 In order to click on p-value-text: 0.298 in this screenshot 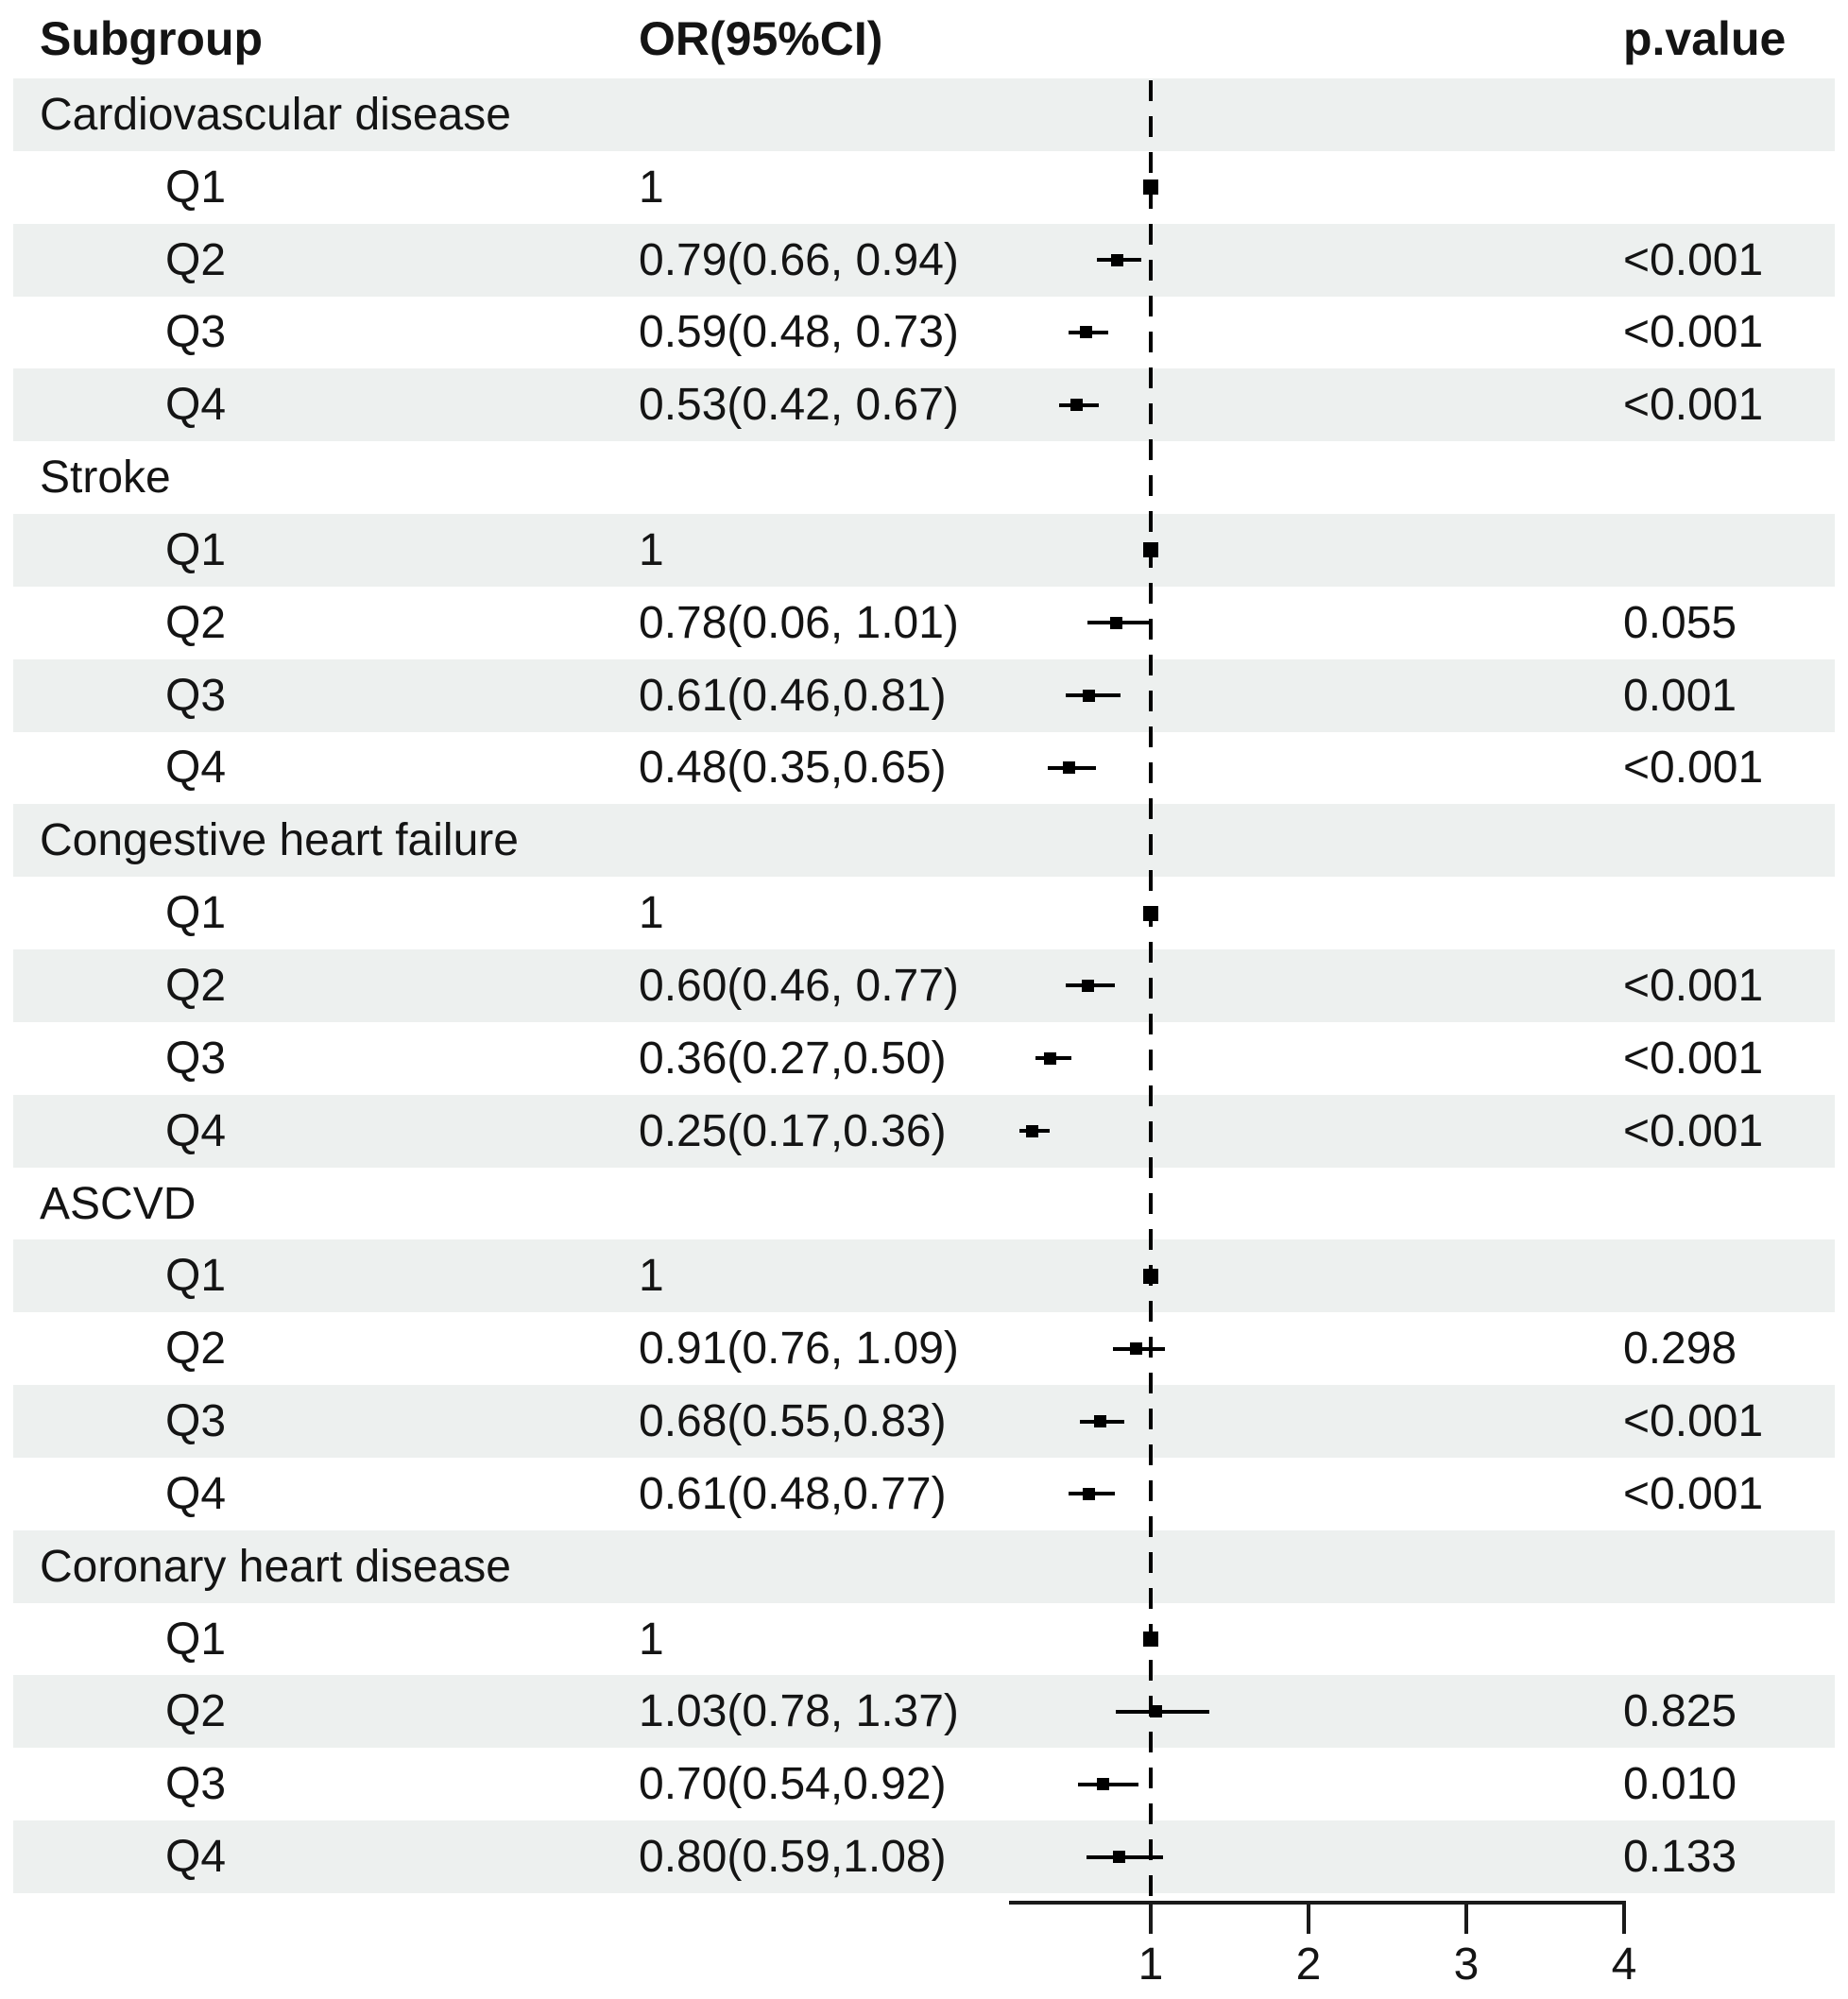, I will do `click(1680, 1349)`.